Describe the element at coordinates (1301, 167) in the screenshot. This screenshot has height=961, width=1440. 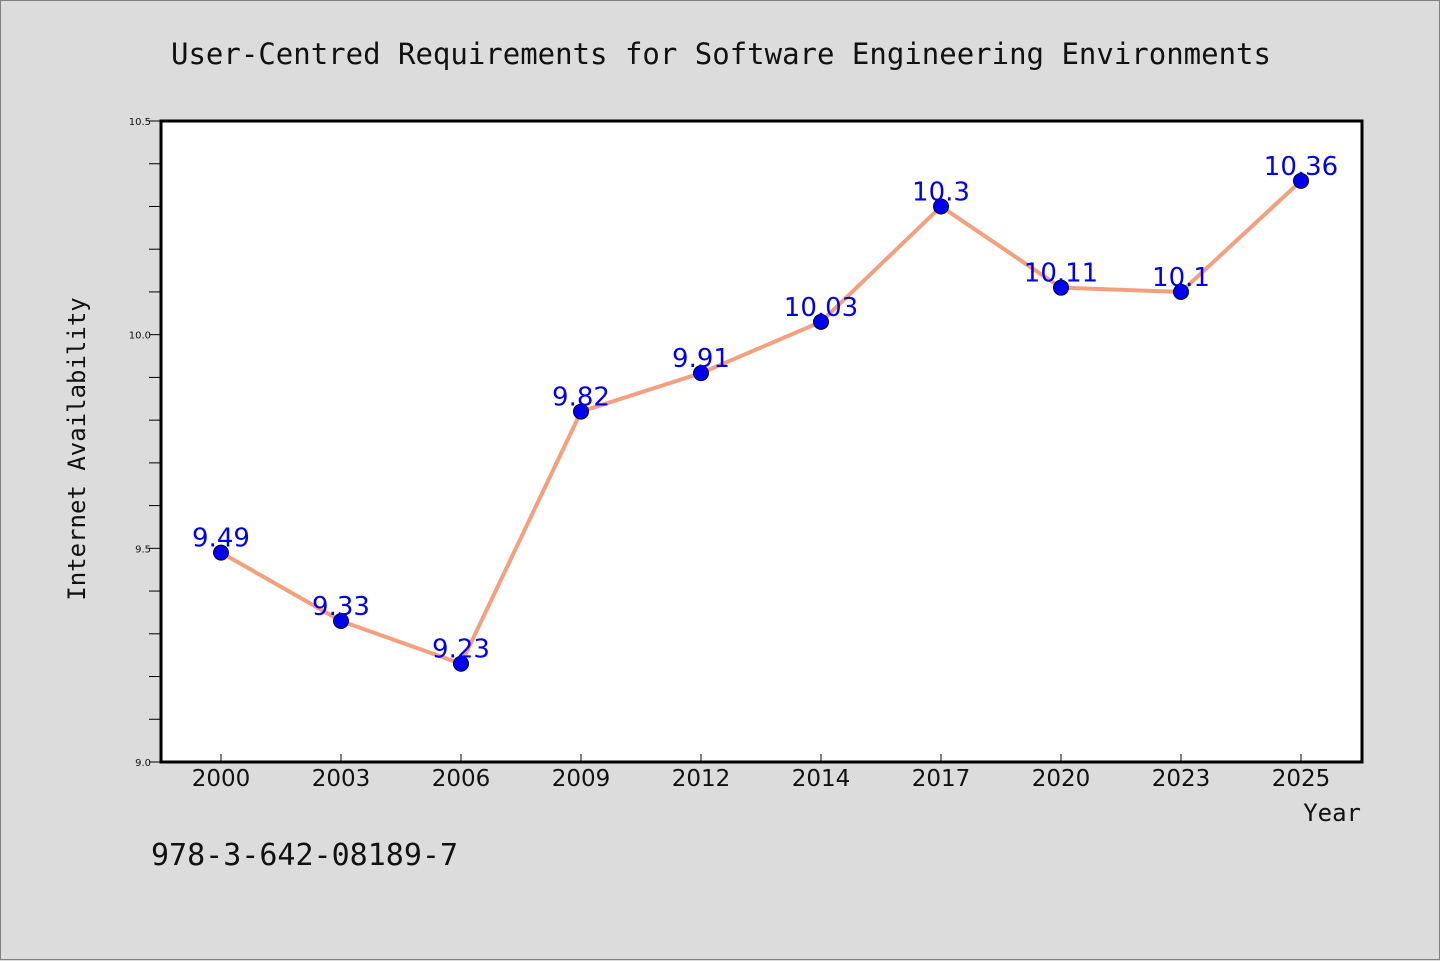
I see `data-point-label: 10.36` at that location.